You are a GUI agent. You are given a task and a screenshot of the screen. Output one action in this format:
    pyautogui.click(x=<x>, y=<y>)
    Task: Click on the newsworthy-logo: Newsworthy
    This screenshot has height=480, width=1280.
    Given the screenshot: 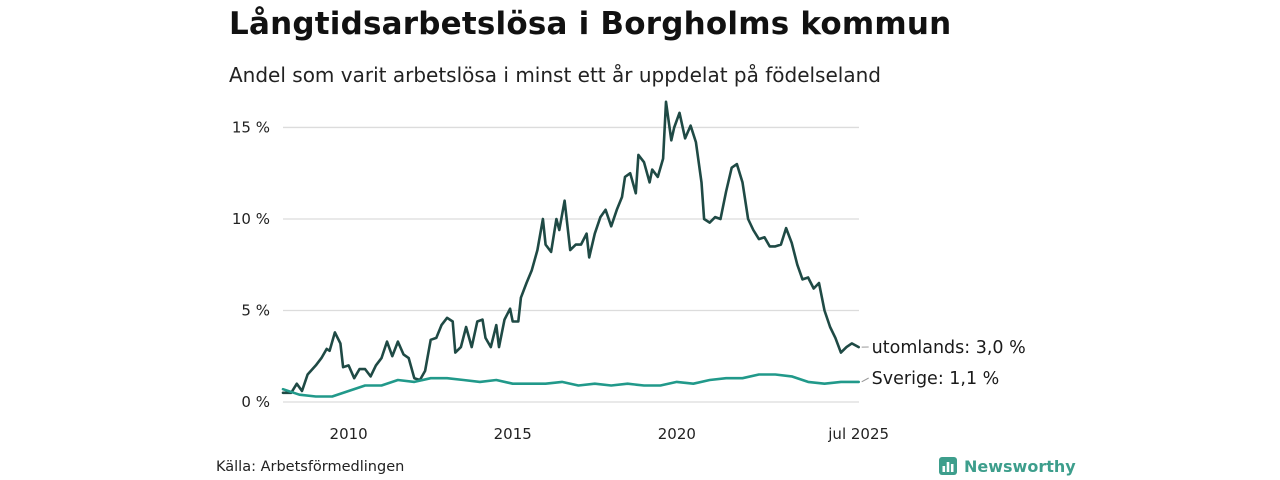 What is the action you would take?
    pyautogui.click(x=1007, y=466)
    